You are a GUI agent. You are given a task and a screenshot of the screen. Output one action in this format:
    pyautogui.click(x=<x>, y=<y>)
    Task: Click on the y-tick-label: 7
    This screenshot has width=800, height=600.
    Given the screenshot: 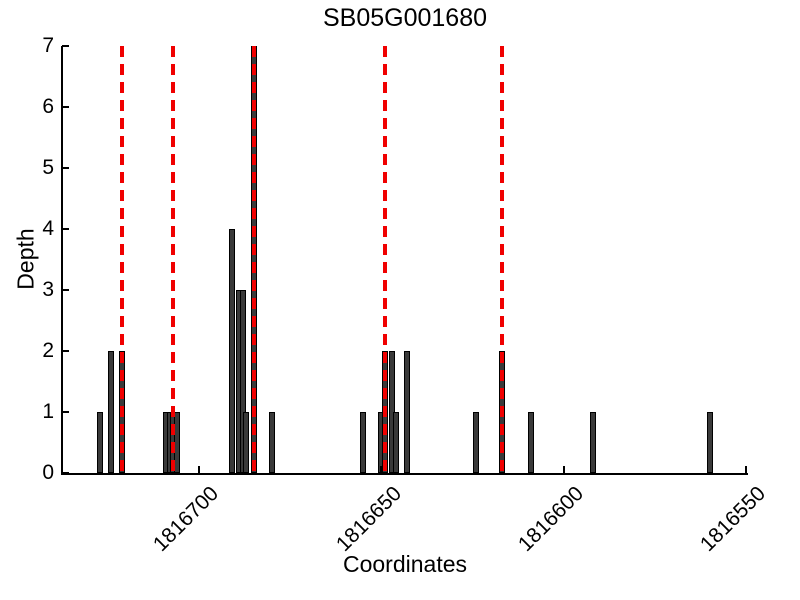 What is the action you would take?
    pyautogui.click(x=48, y=45)
    